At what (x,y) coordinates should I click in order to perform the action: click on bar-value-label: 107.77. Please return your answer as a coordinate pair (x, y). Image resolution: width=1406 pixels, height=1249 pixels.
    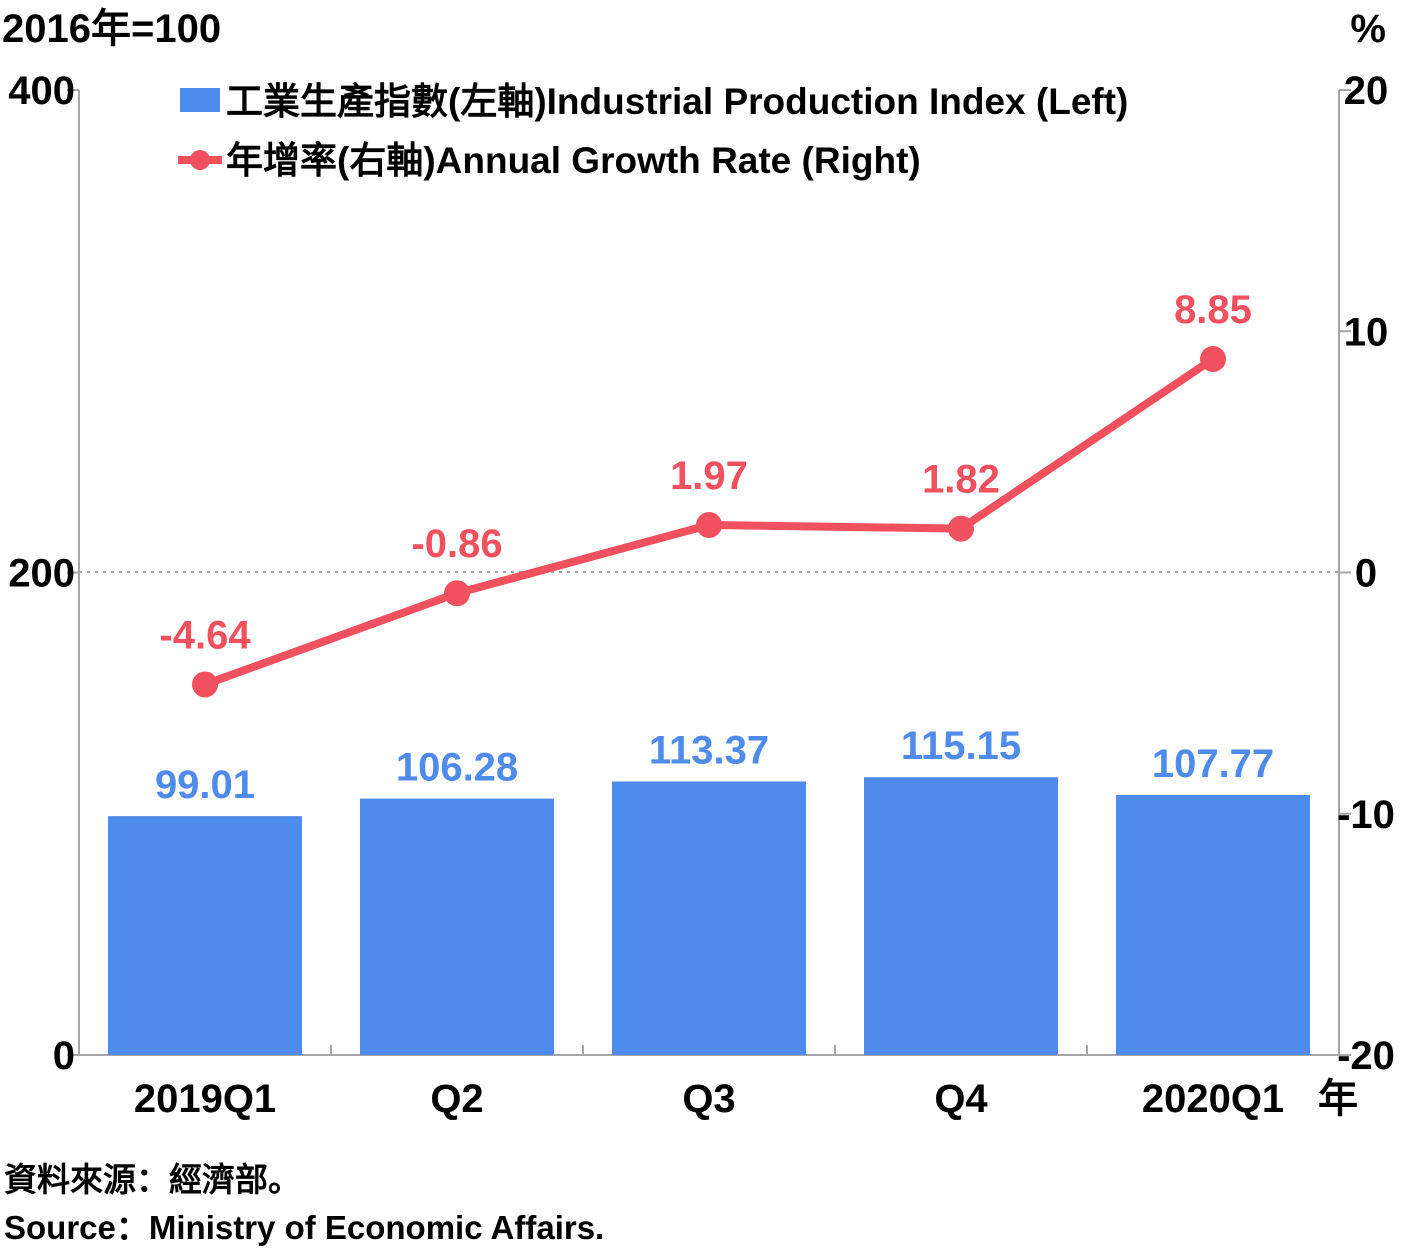
    Looking at the image, I should click on (1213, 764).